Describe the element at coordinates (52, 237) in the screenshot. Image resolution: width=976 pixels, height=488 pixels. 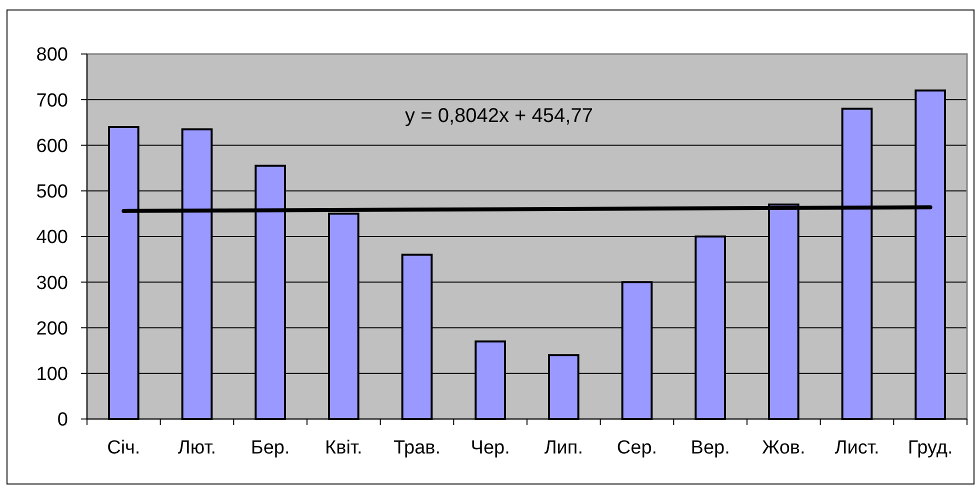
I see `y-tick-label: 400` at that location.